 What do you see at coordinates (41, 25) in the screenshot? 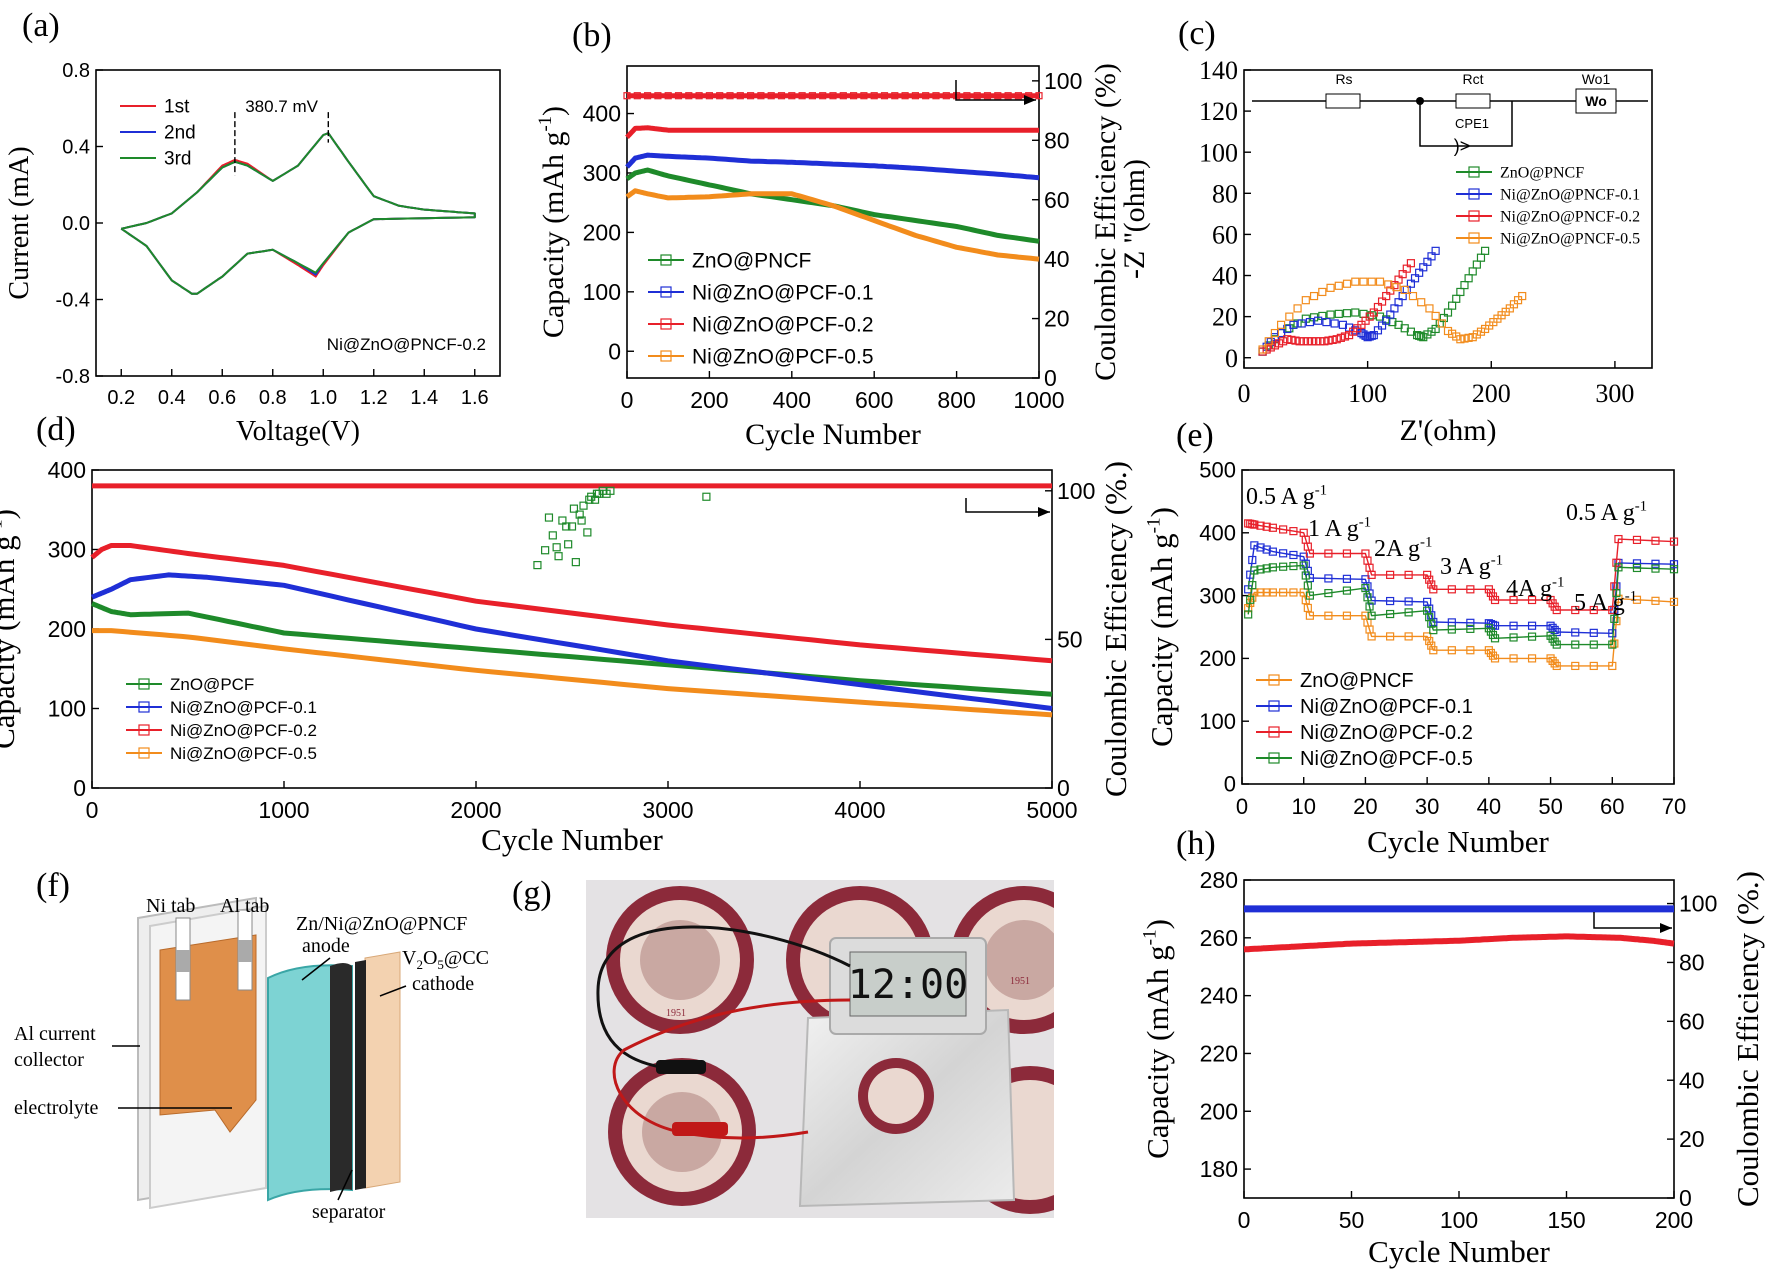
I see `panel-label-a: (a)` at bounding box center [41, 25].